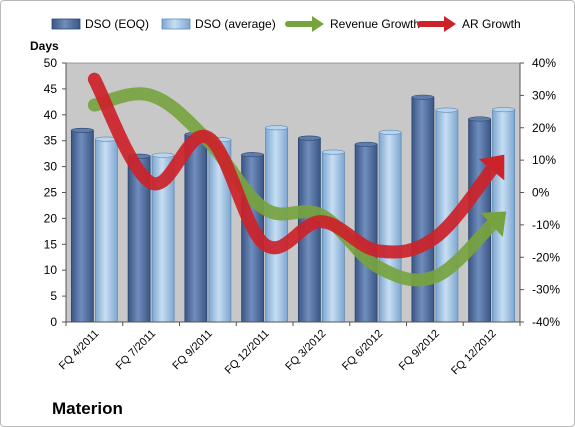  I want to click on y-left-tick-label: 10, so click(51, 270).